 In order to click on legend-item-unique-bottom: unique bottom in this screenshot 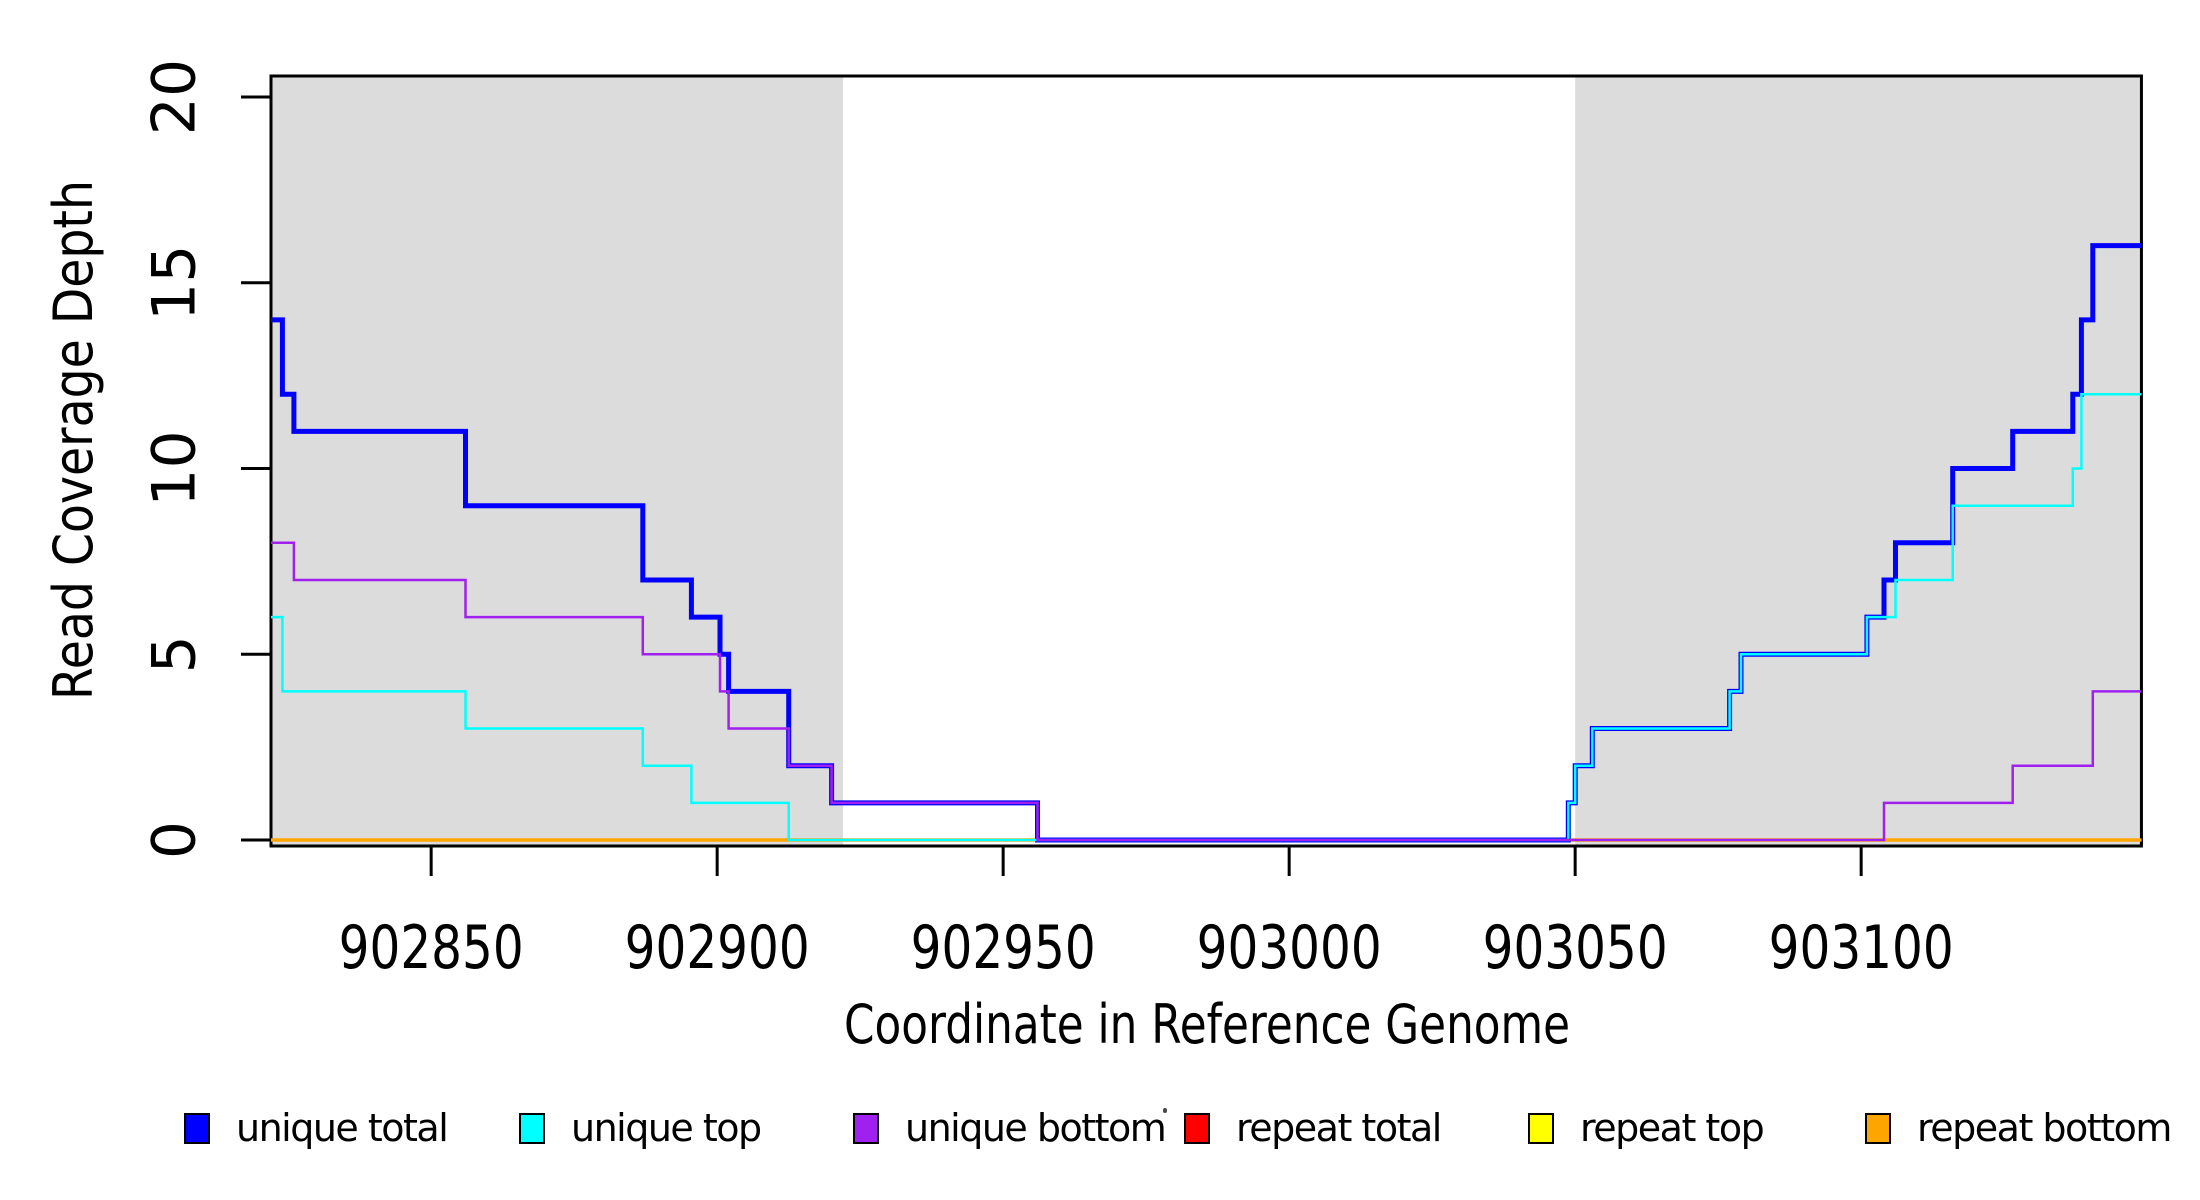, I will do `click(1010, 1128)`.